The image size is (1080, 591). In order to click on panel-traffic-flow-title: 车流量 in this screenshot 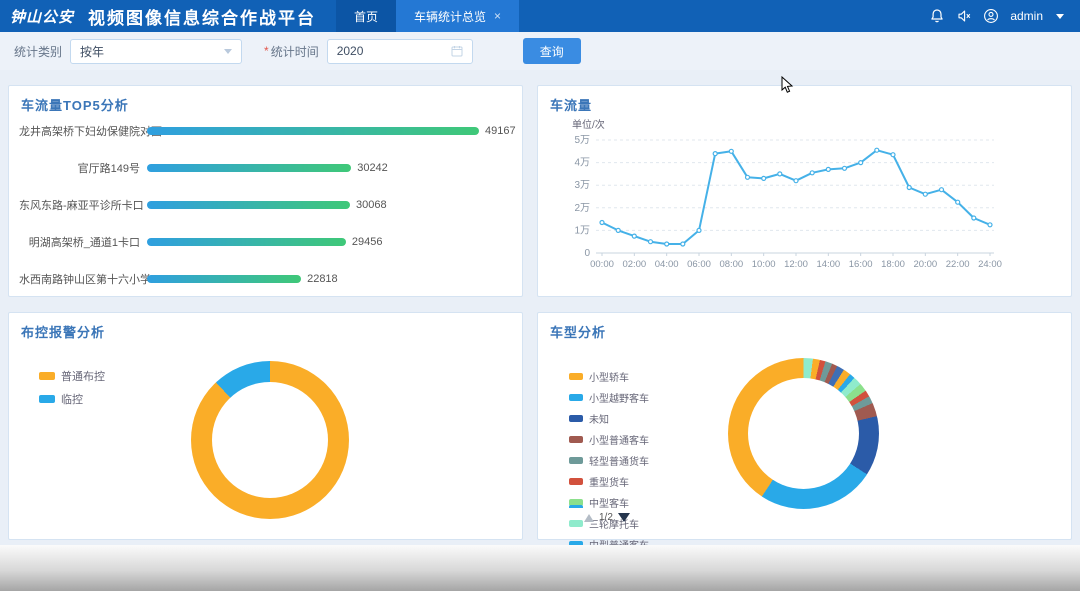, I will do `click(571, 105)`.